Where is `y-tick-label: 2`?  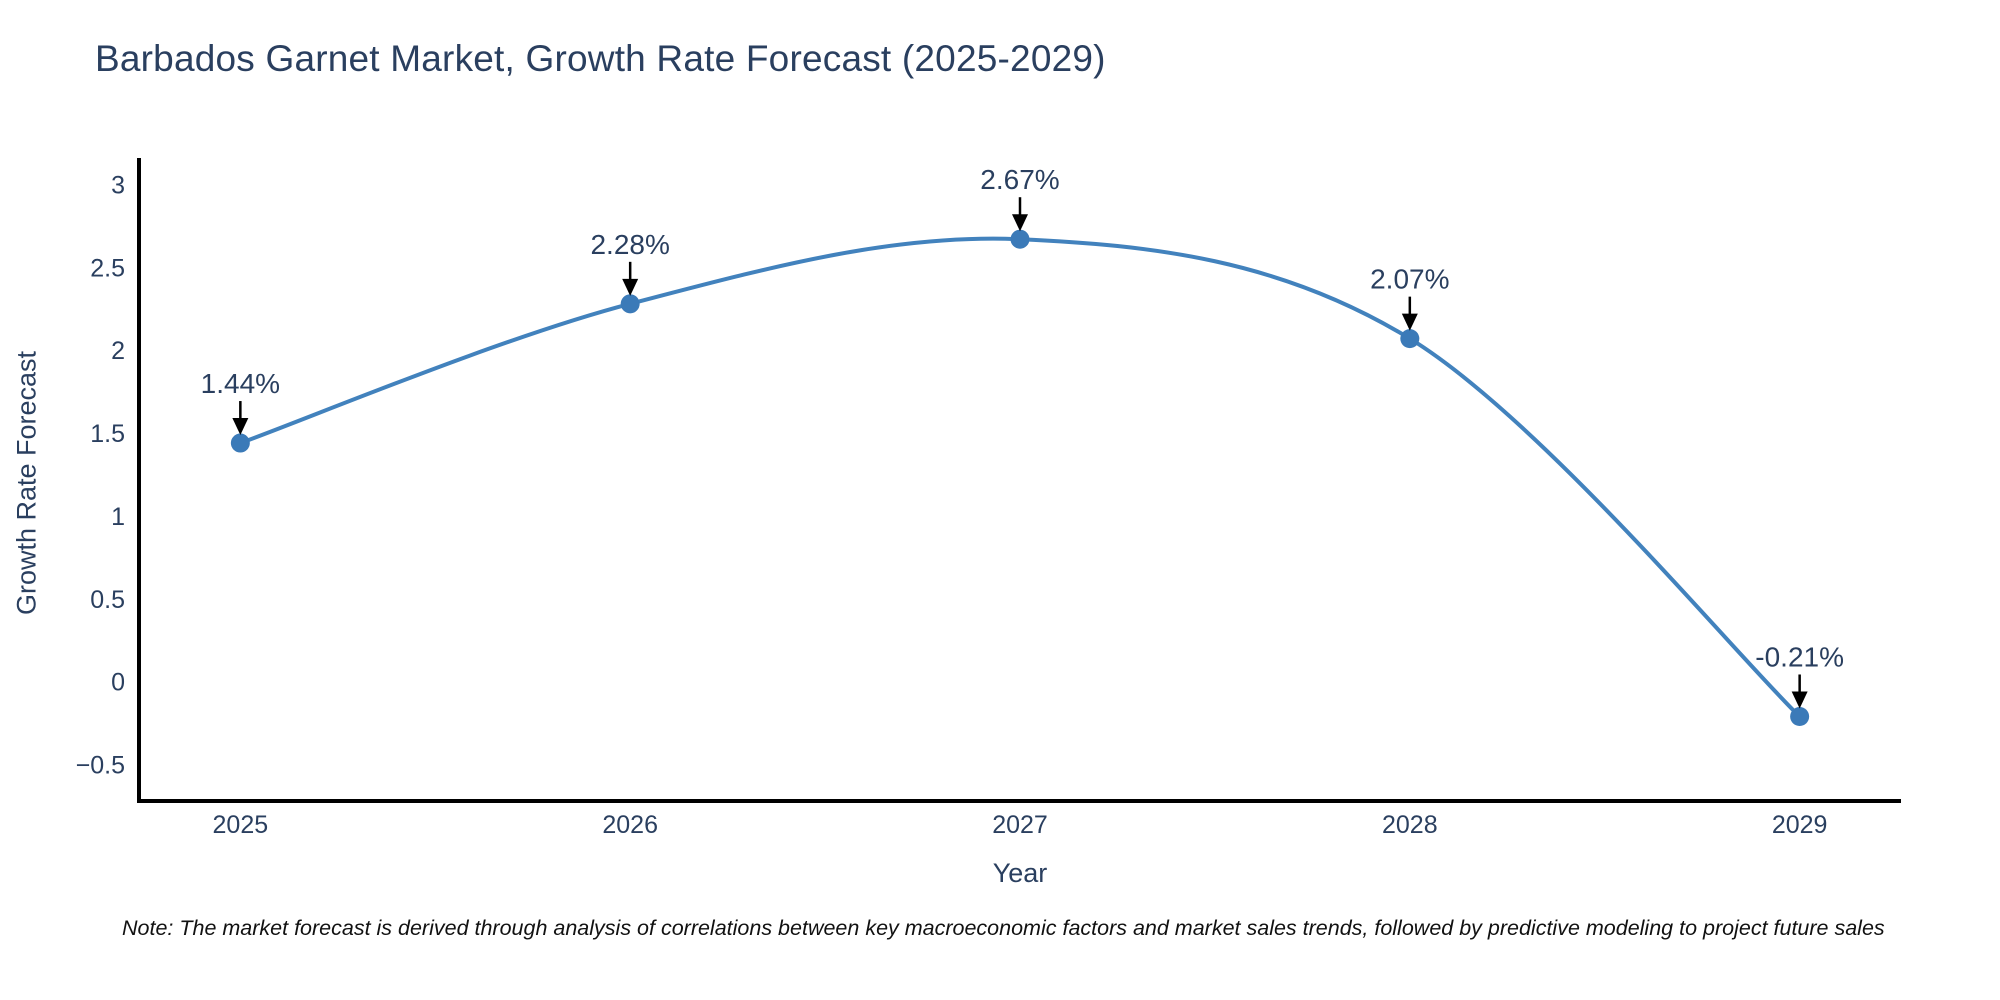
y-tick-label: 2 is located at coordinates (118, 351).